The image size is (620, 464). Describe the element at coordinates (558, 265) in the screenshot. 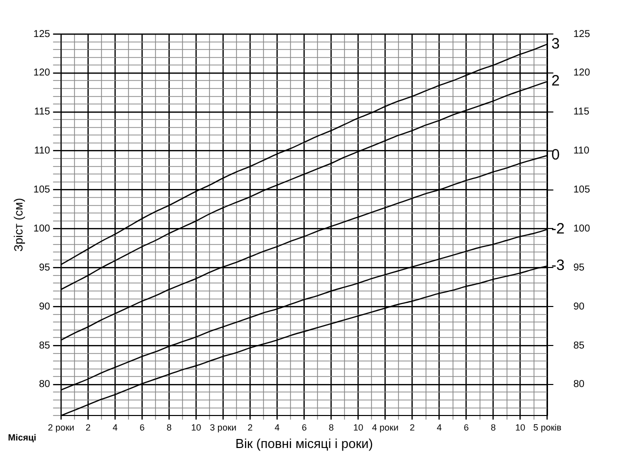

I see `series-label: -3` at that location.